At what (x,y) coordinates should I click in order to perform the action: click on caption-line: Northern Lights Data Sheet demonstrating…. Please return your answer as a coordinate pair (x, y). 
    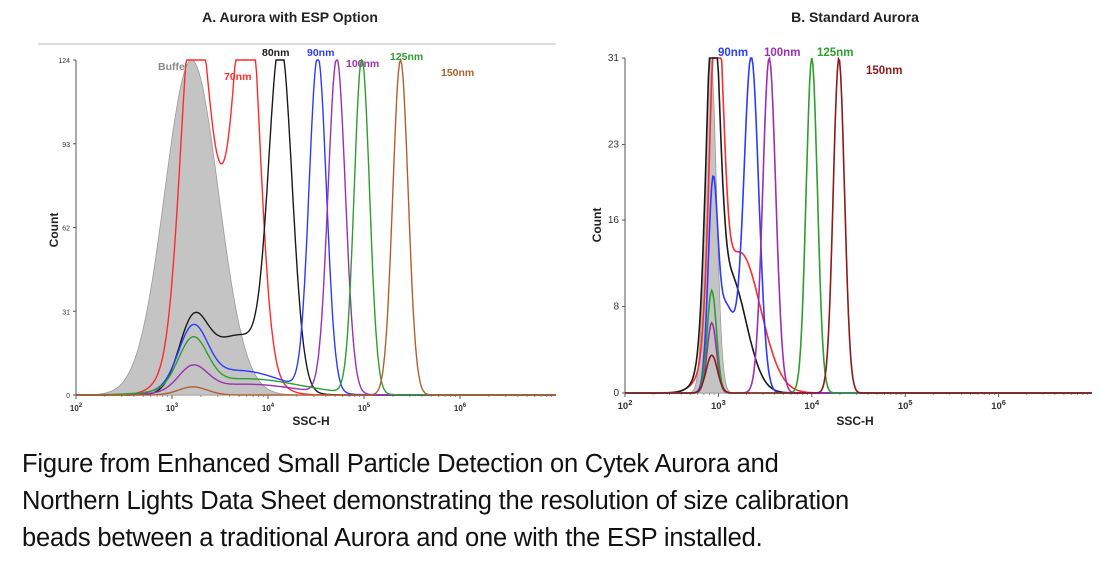
    Looking at the image, I should click on (435, 501).